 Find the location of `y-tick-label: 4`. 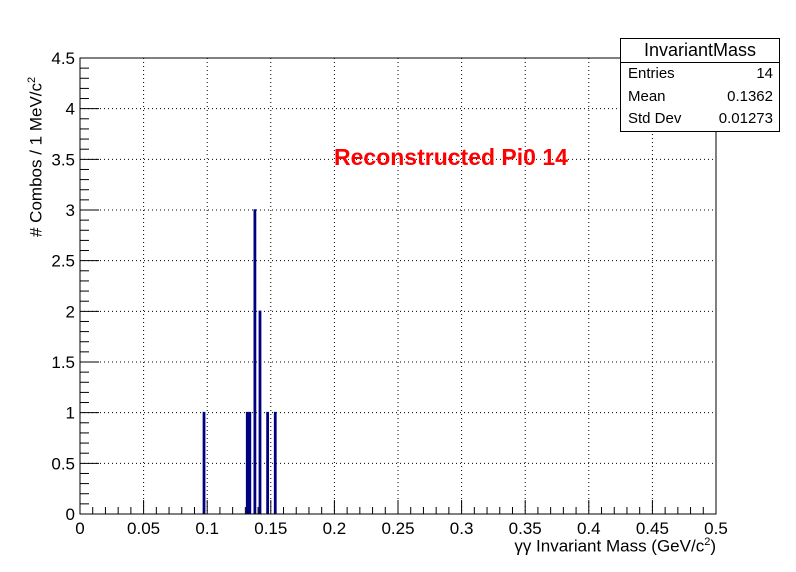

y-tick-label: 4 is located at coordinates (70, 109).